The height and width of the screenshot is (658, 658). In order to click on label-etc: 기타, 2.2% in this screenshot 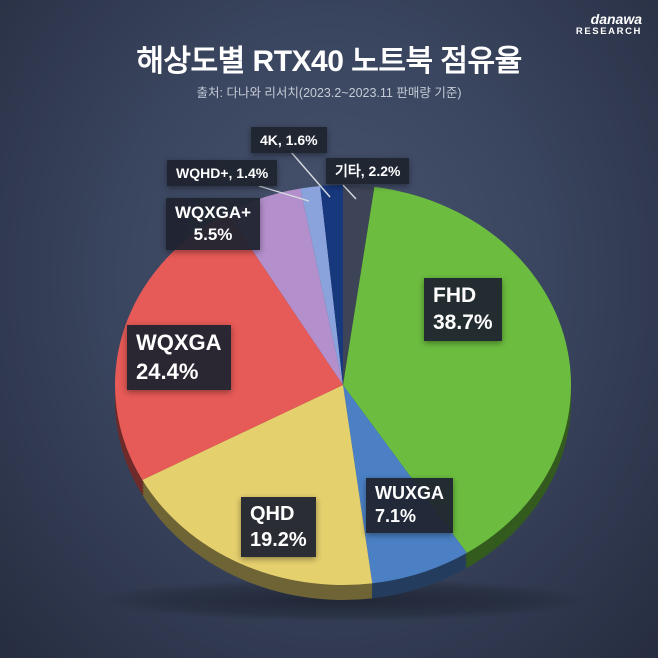, I will do `click(368, 171)`.